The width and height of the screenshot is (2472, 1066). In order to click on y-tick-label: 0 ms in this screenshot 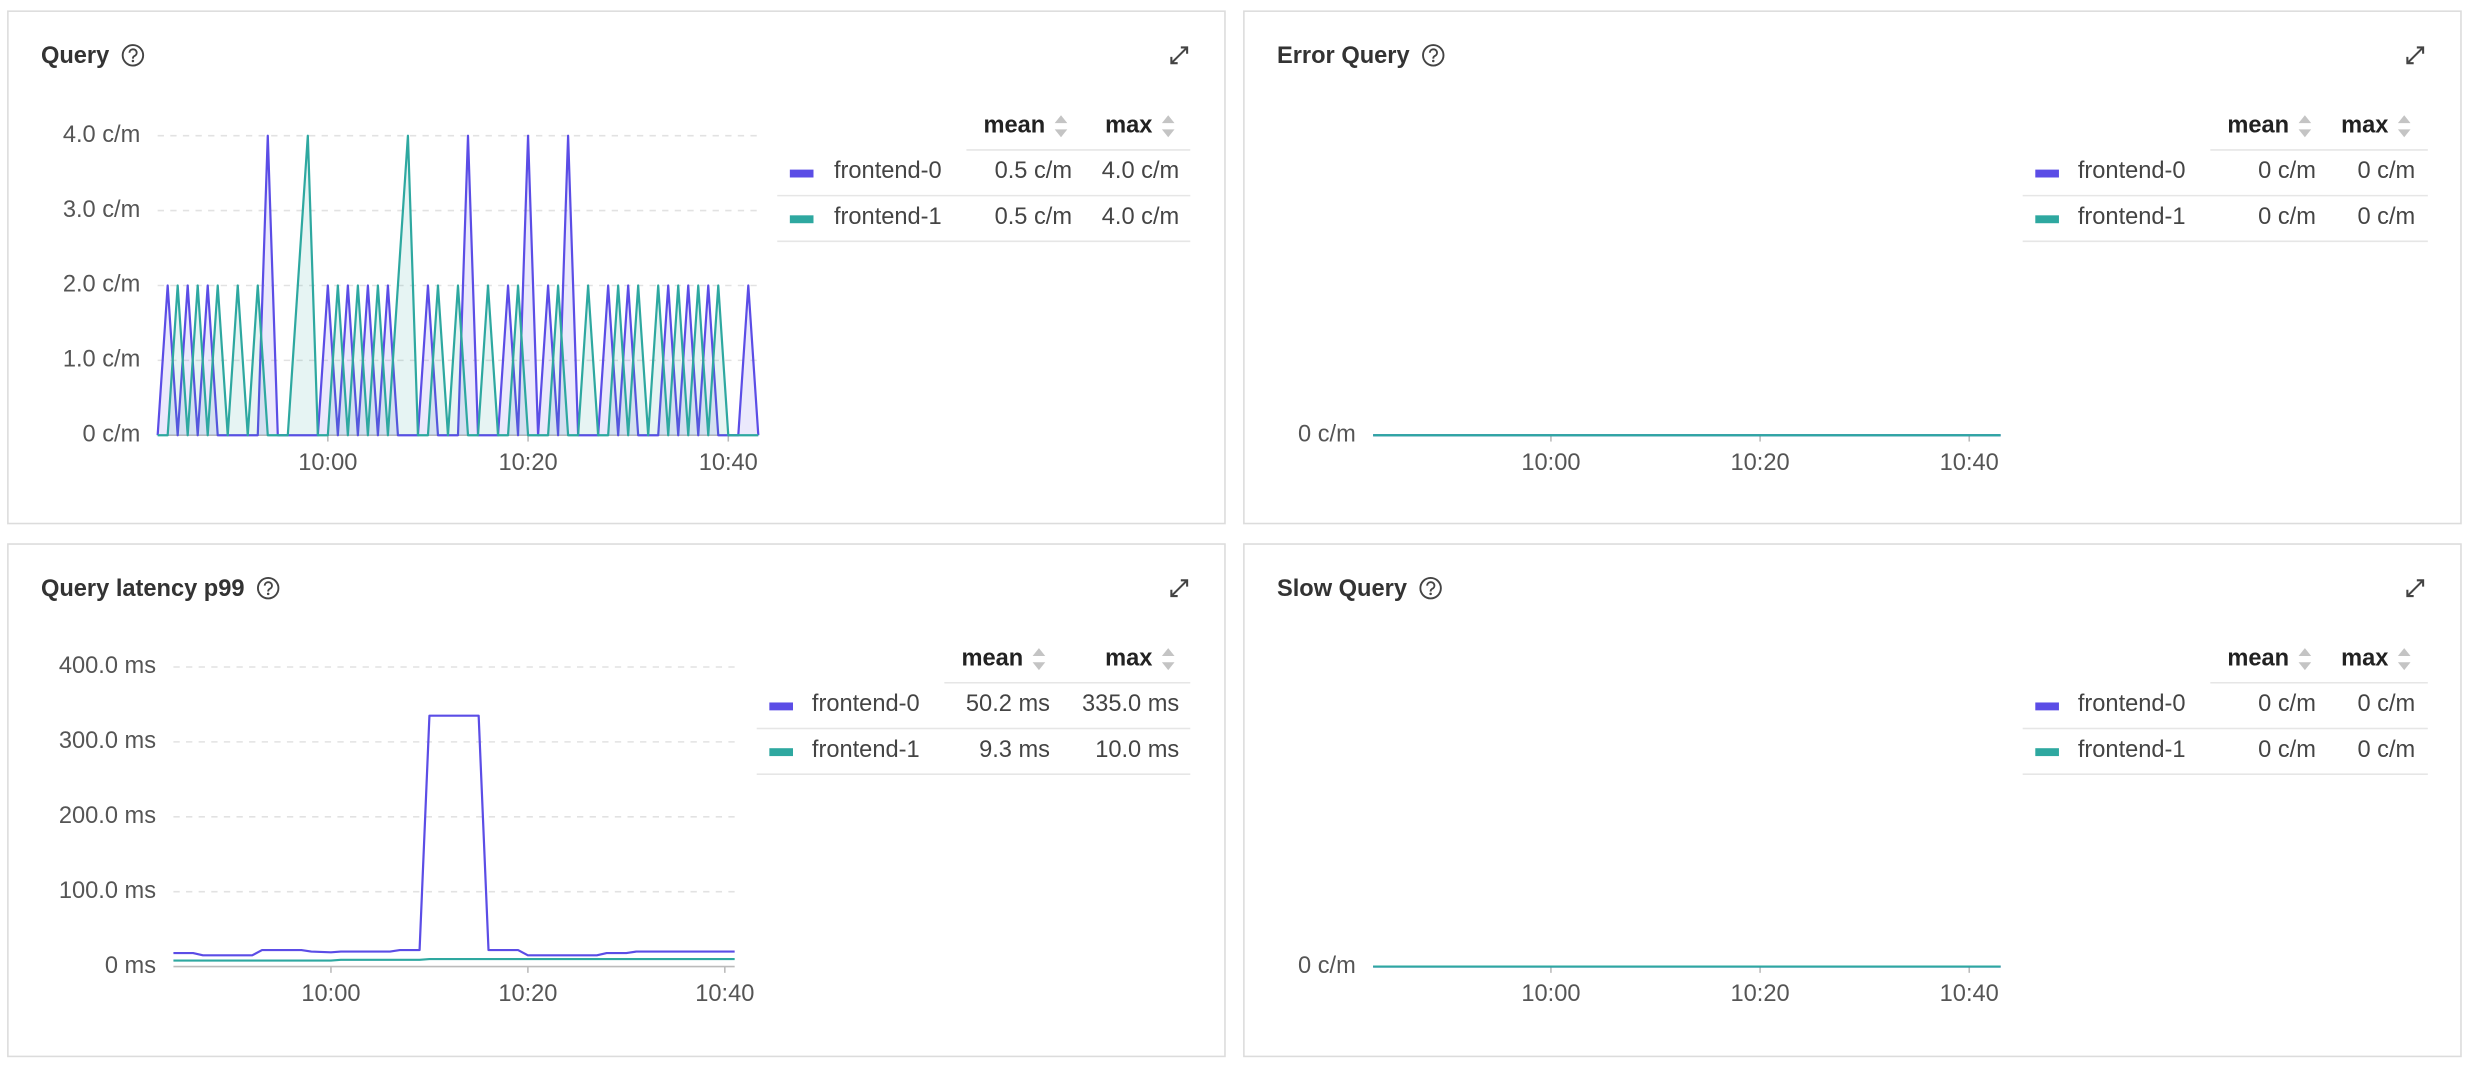, I will do `click(130, 966)`.